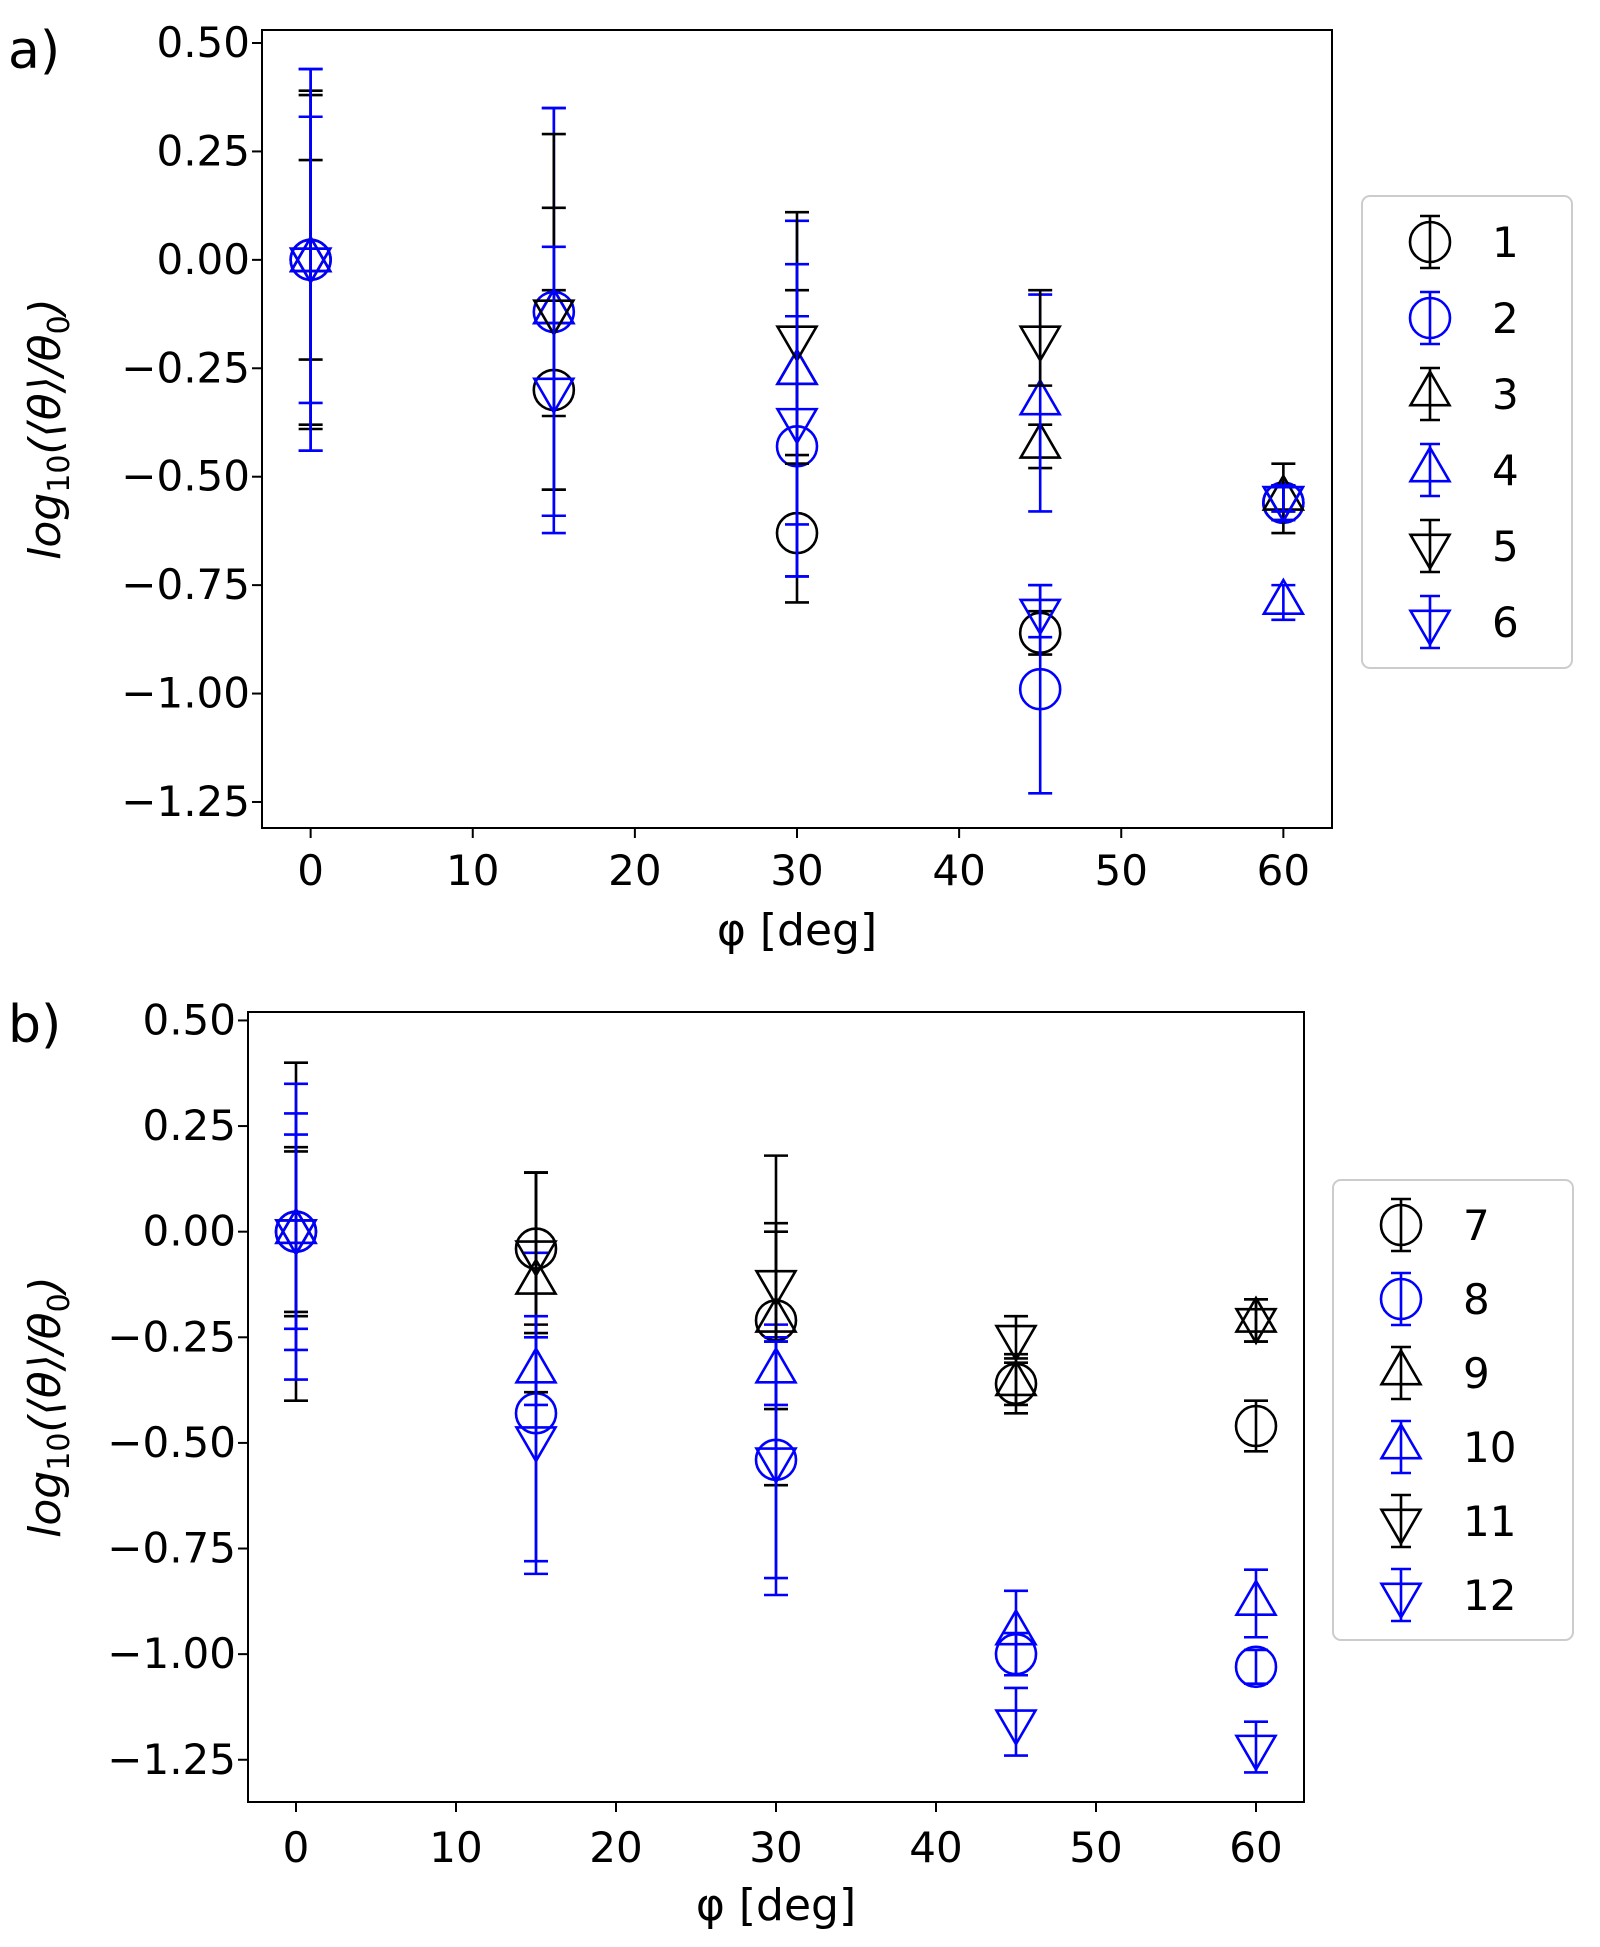 The width and height of the screenshot is (1600, 1947). I want to click on panel-b-legend-frame, so click(1453, 1410).